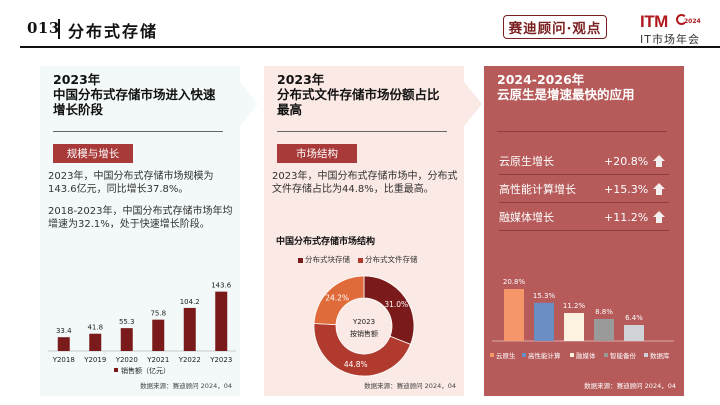  What do you see at coordinates (526, 217) in the screenshot?
I see `growth-label: 融媒体增长` at bounding box center [526, 217].